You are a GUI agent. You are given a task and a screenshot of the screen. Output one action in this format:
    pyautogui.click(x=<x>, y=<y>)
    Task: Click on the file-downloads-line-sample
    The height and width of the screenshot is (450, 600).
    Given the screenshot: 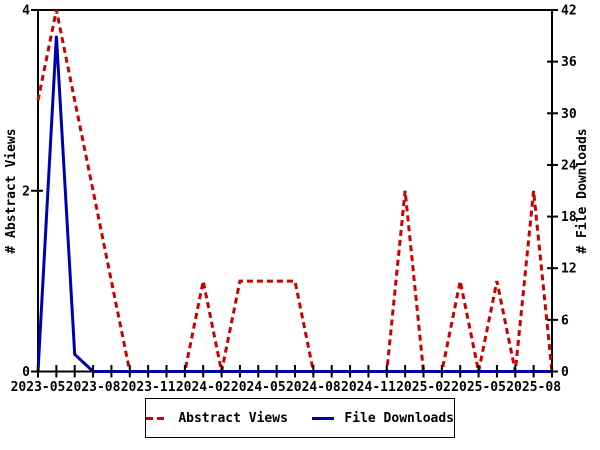 What is the action you would take?
    pyautogui.click(x=323, y=418)
    